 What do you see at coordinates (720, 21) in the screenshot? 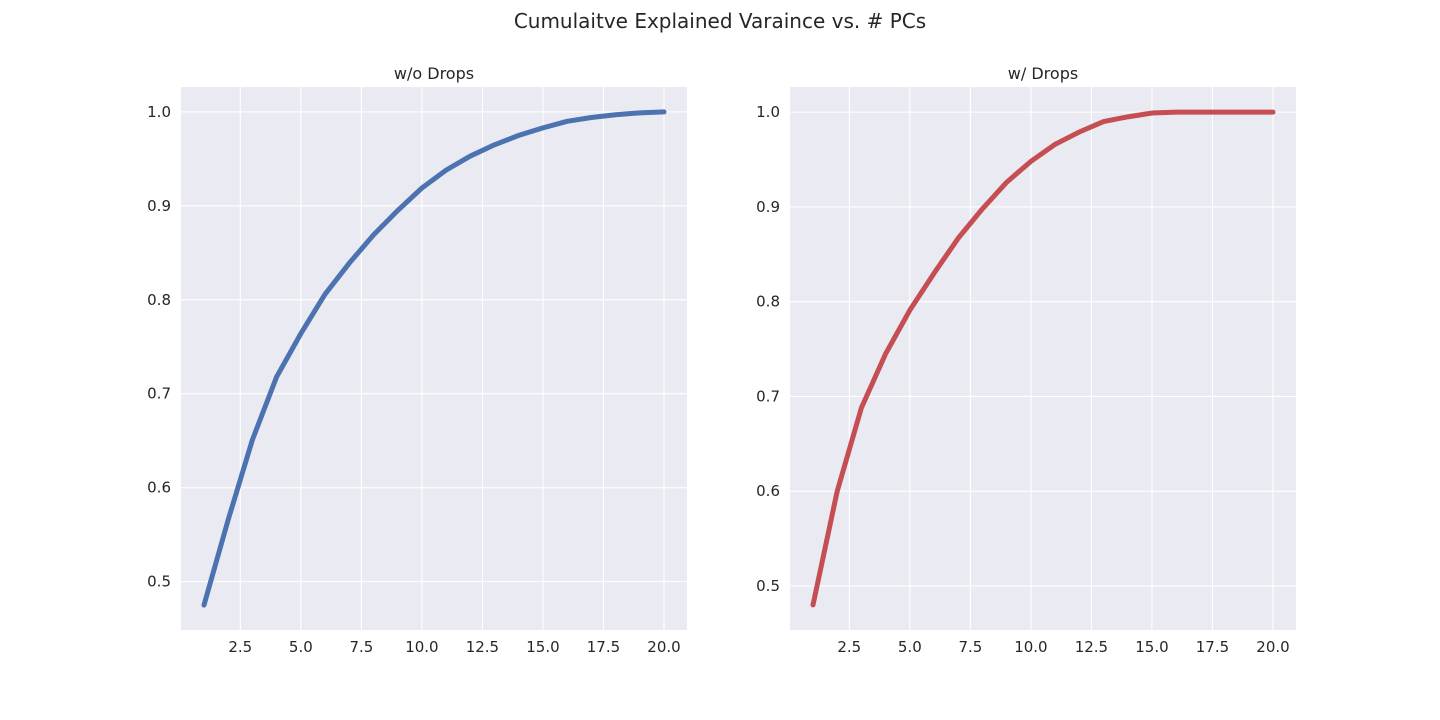
I see `figure-title: Cumulaitve Explained Varaince vs. # PCs` at bounding box center [720, 21].